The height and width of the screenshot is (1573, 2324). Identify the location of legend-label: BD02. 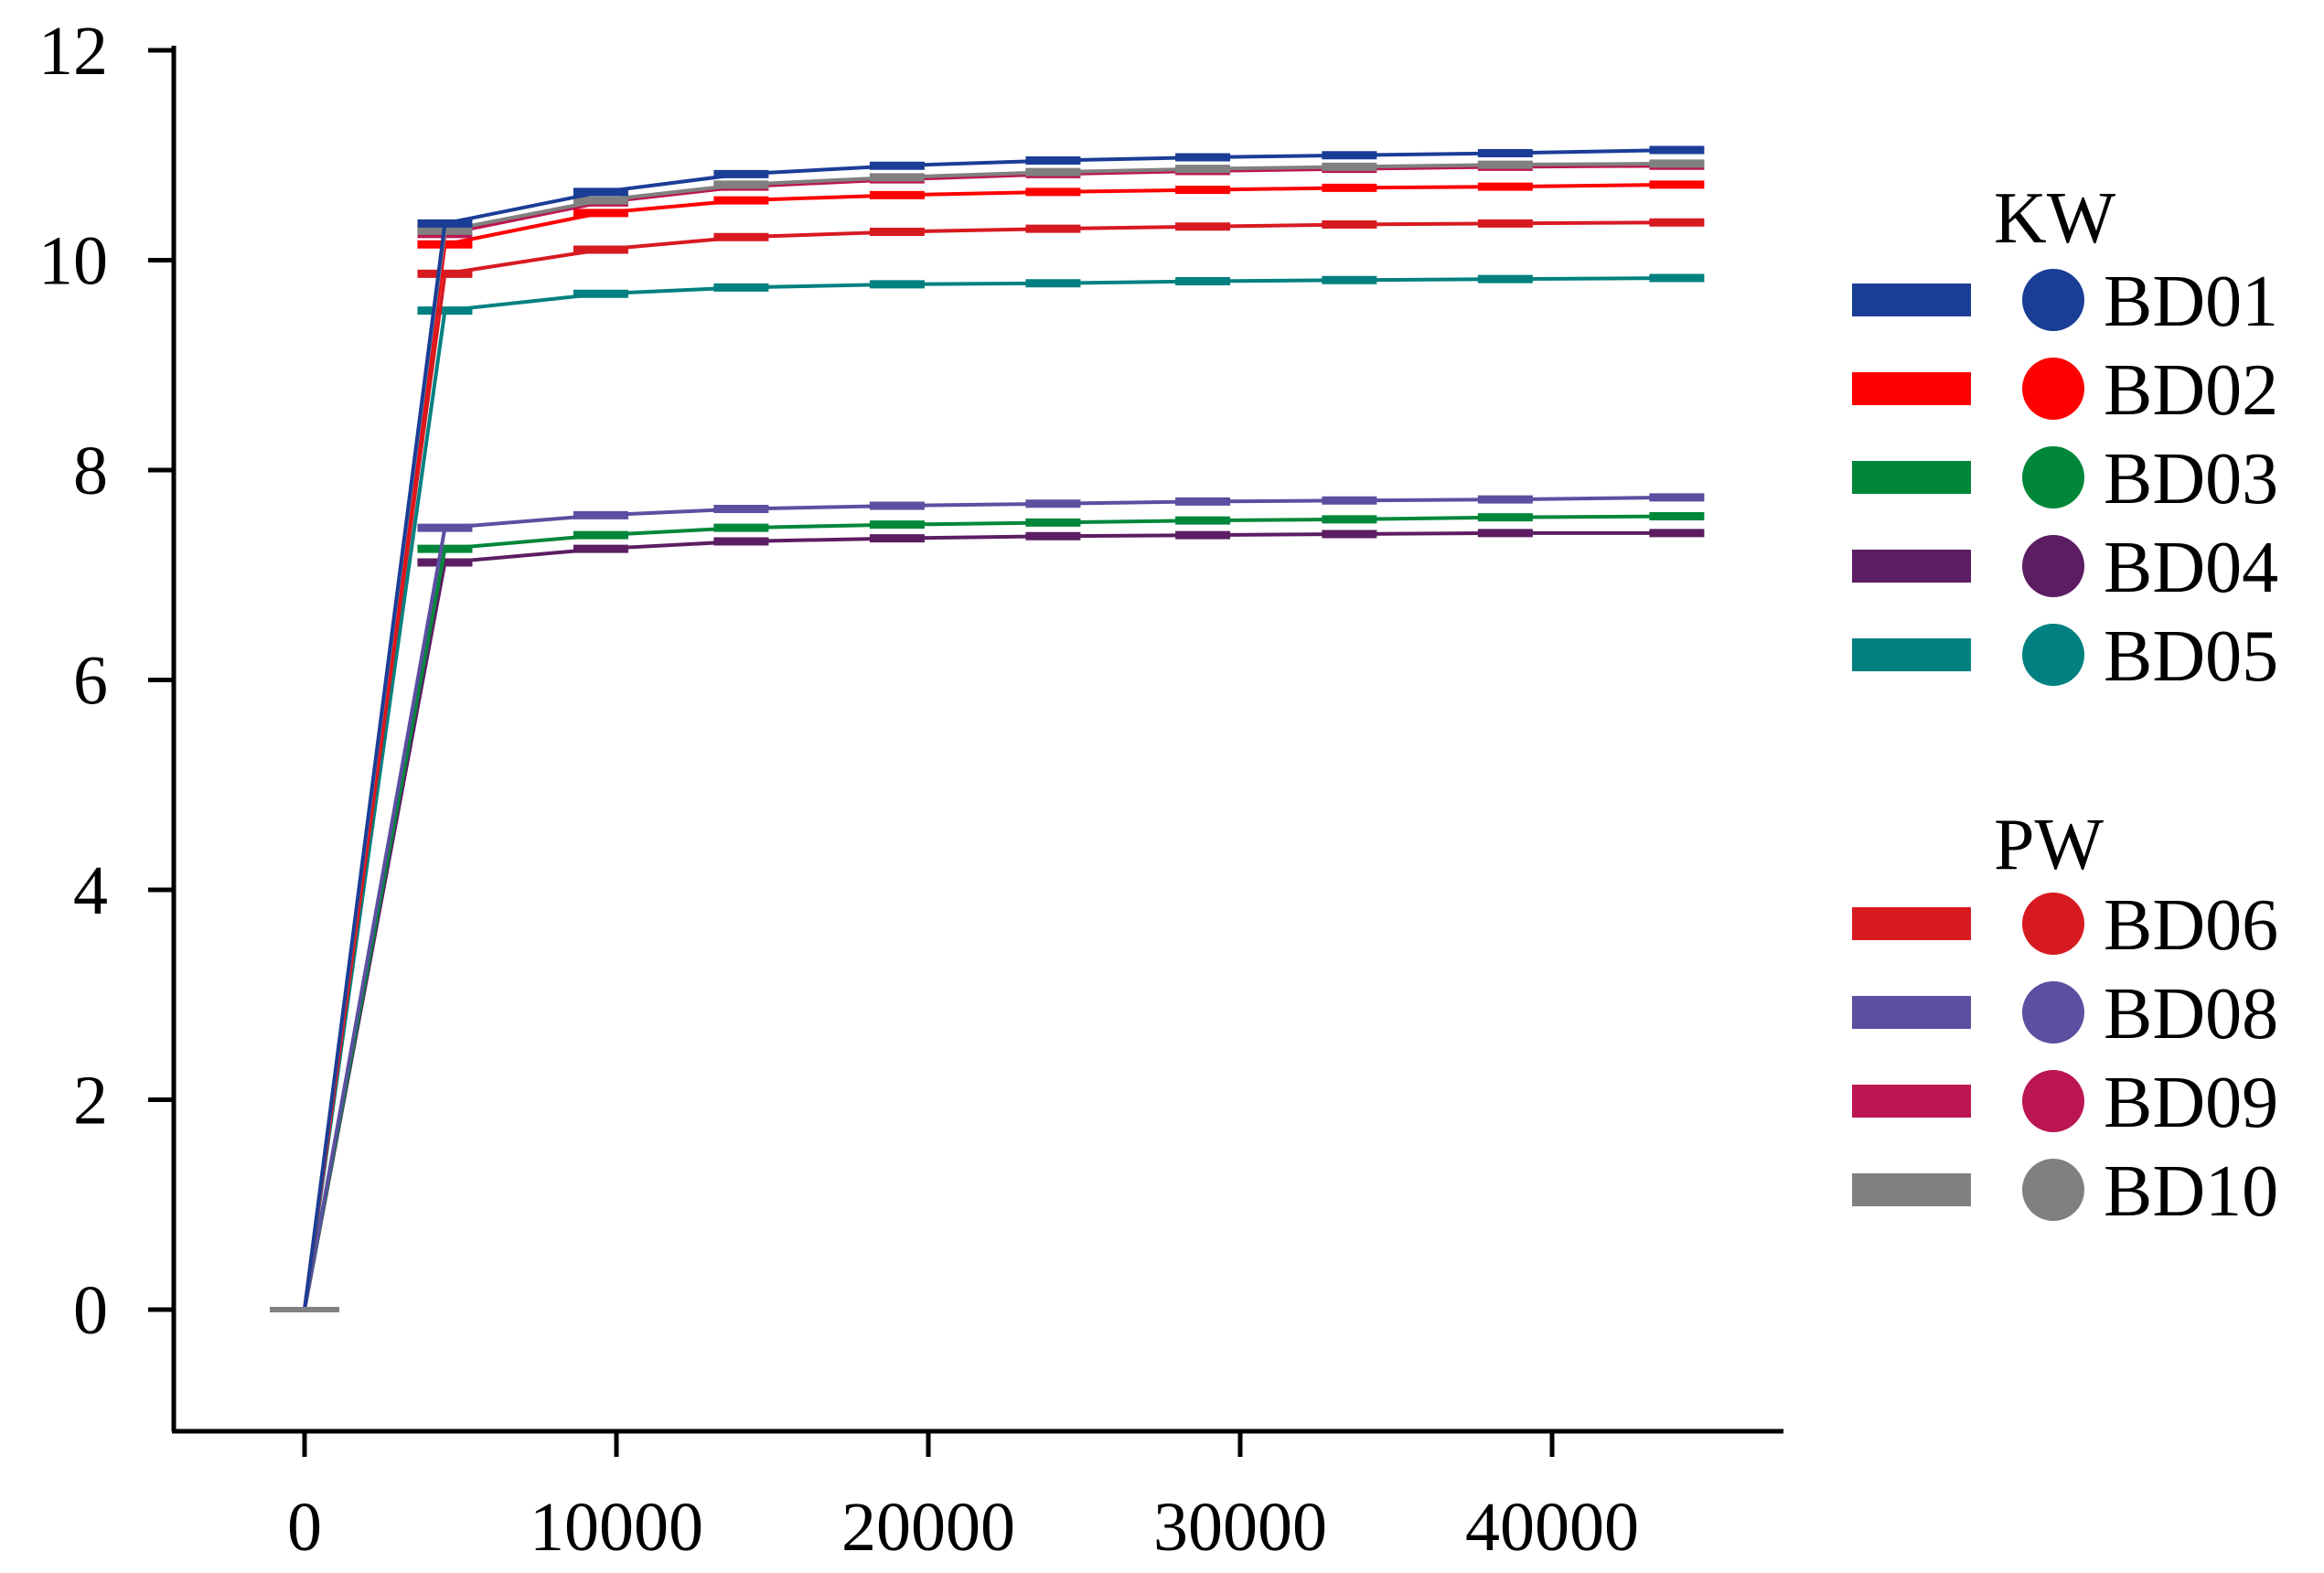
(2191, 390).